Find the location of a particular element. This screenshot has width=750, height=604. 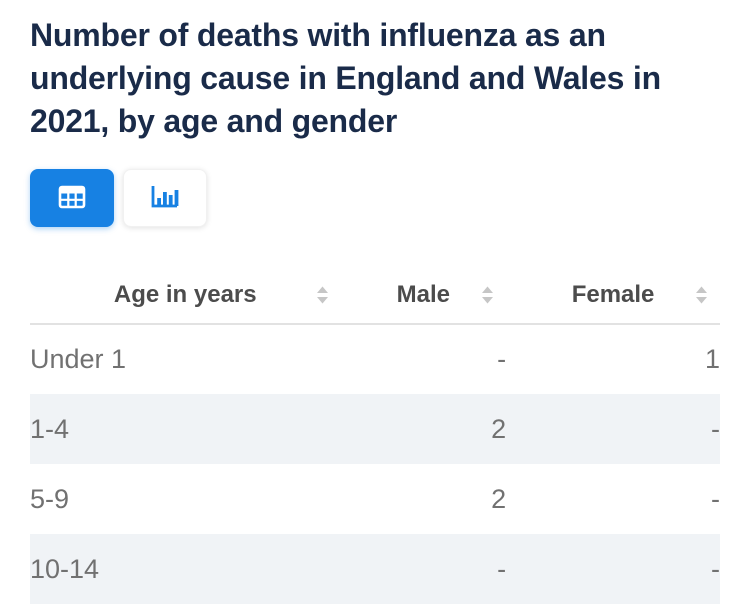

cell-age: 10-14 is located at coordinates (65, 568).